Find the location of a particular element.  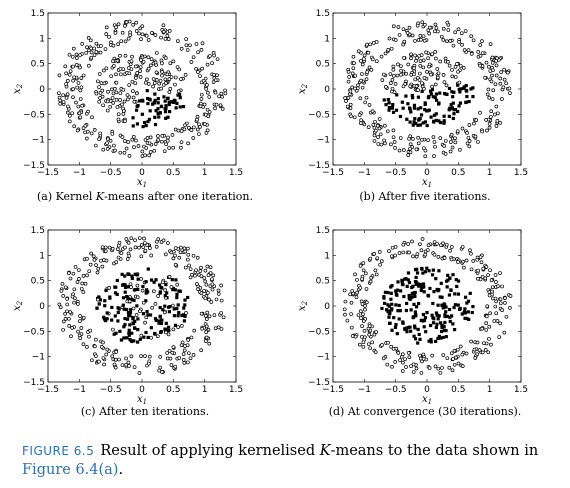

x-tick-label: 1 is located at coordinates (490, 173).